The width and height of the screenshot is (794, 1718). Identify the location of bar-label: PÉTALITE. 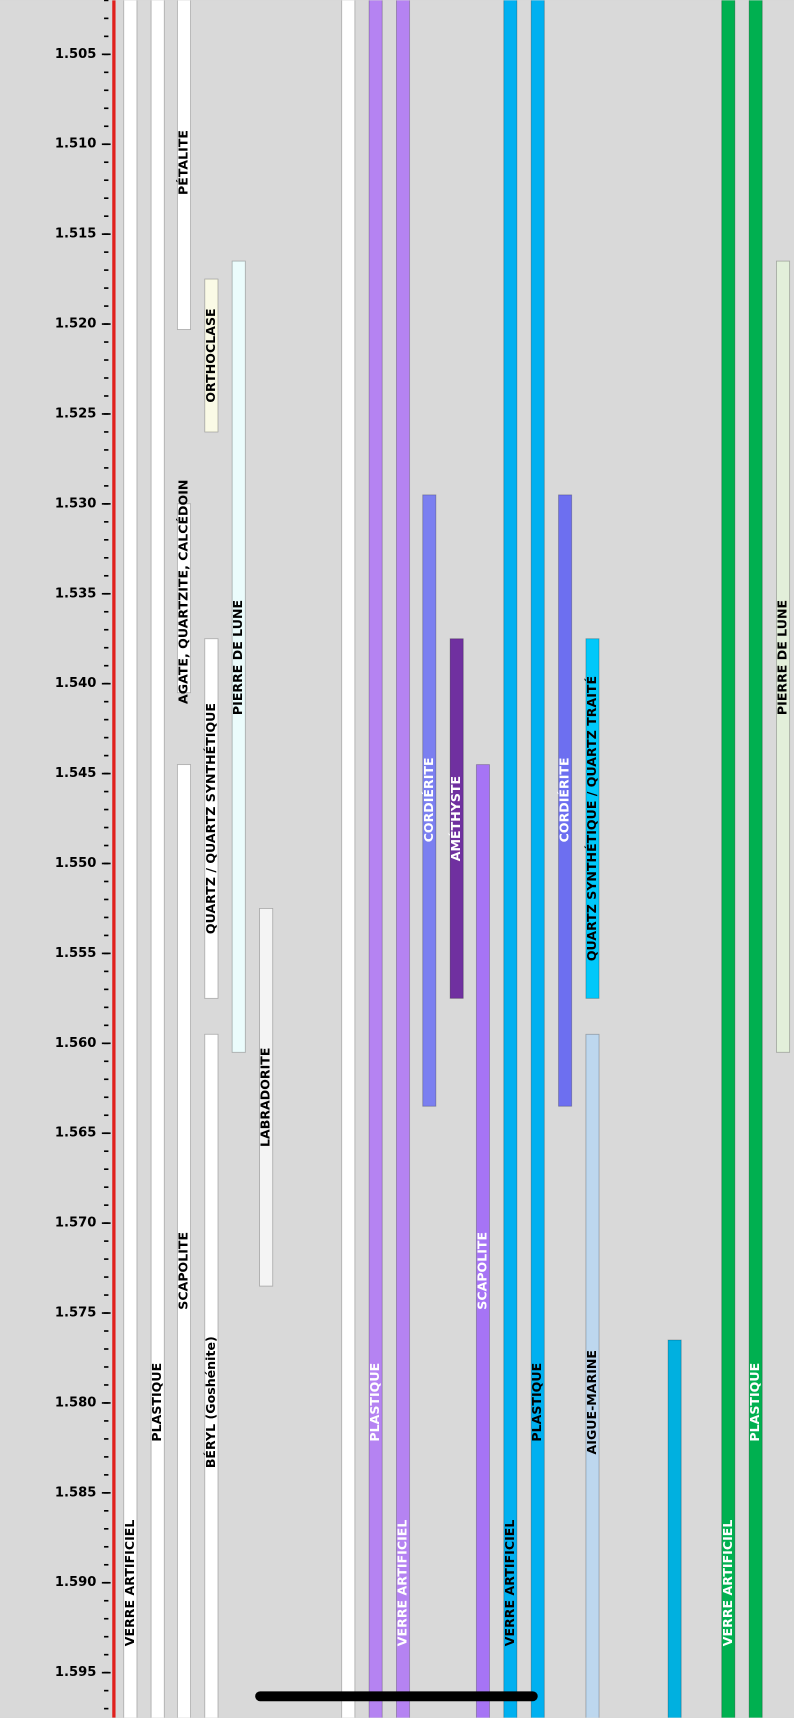
(182, 162).